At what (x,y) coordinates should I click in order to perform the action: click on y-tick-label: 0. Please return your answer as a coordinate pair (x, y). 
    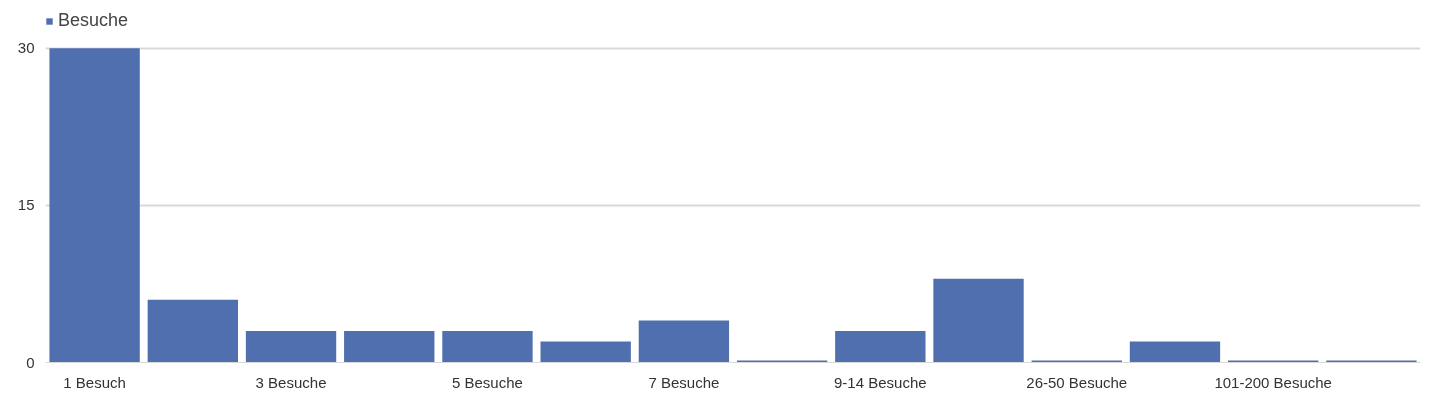
    Looking at the image, I should click on (30, 362).